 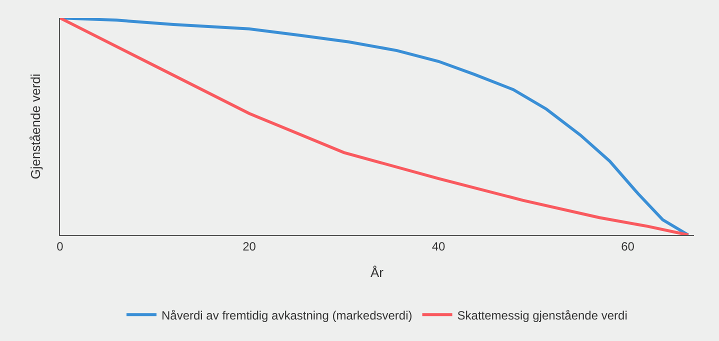 What do you see at coordinates (377, 272) in the screenshot?
I see `x-axis-title: År` at bounding box center [377, 272].